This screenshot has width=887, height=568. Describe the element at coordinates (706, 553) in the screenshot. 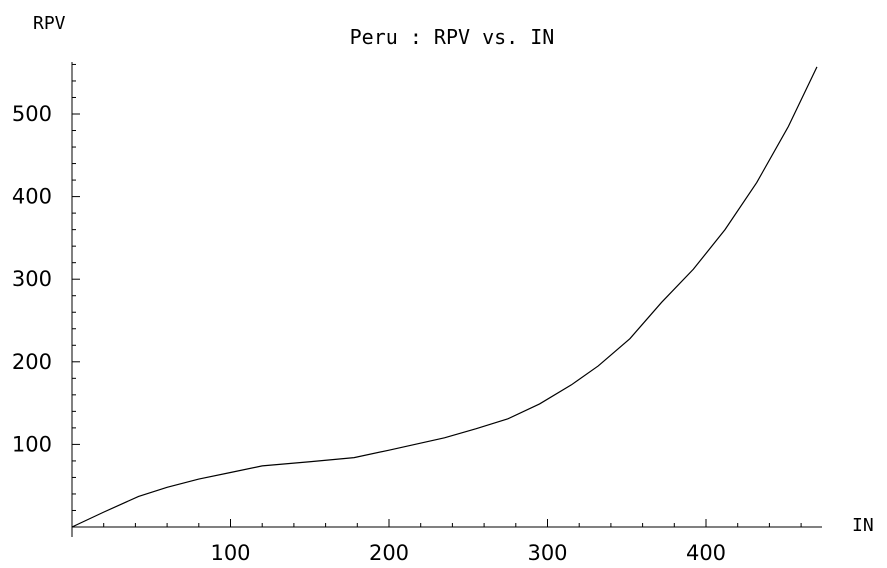

I see `x-tick-label: 400` at that location.